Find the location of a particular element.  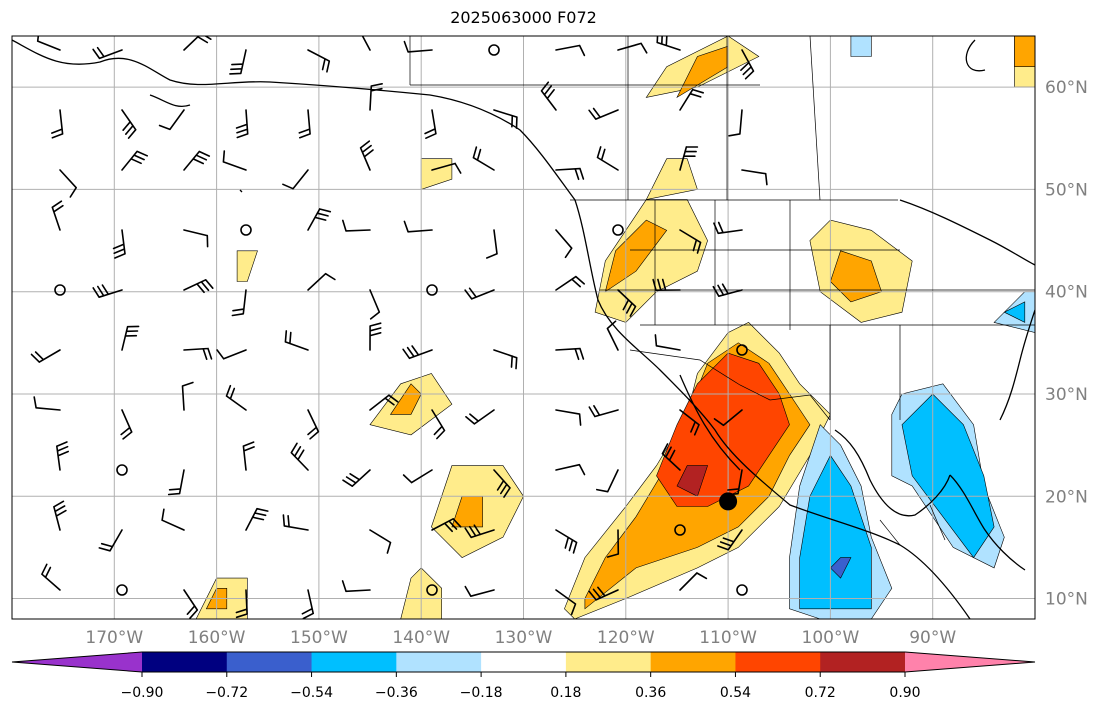

map-title: 2025063000 F072 is located at coordinates (523, 17).